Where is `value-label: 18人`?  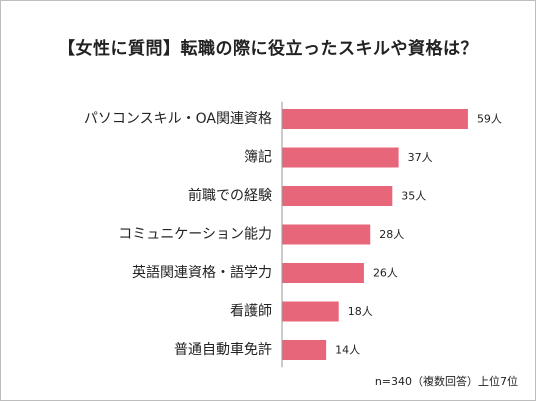
value-label: 18人 is located at coordinates (360, 311).